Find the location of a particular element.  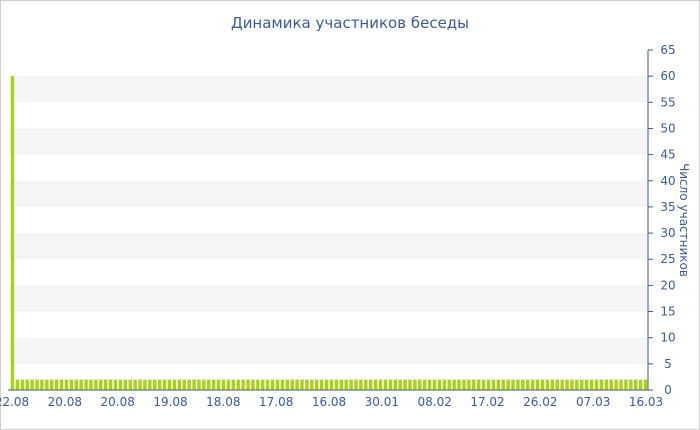

chart-title: Динамика участников беседы is located at coordinates (350, 23).